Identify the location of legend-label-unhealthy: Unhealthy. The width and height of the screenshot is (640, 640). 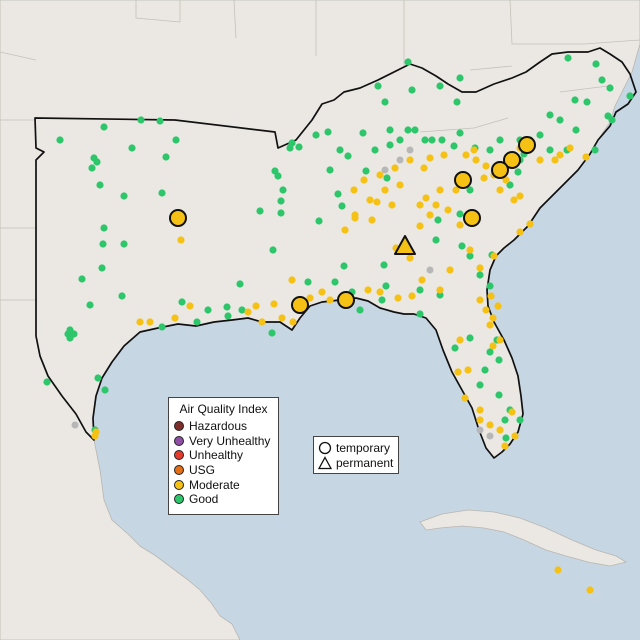
(216, 455).